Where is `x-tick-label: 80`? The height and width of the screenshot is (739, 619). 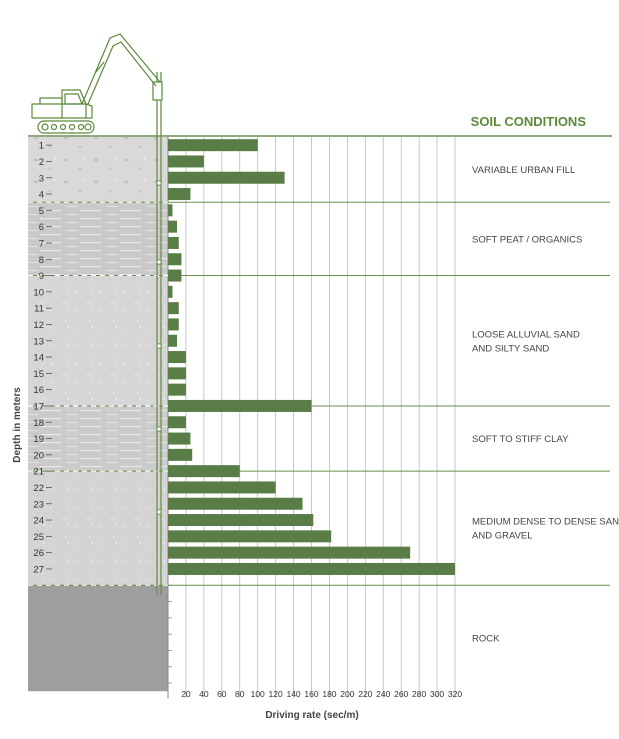
x-tick-label: 80 is located at coordinates (240, 694).